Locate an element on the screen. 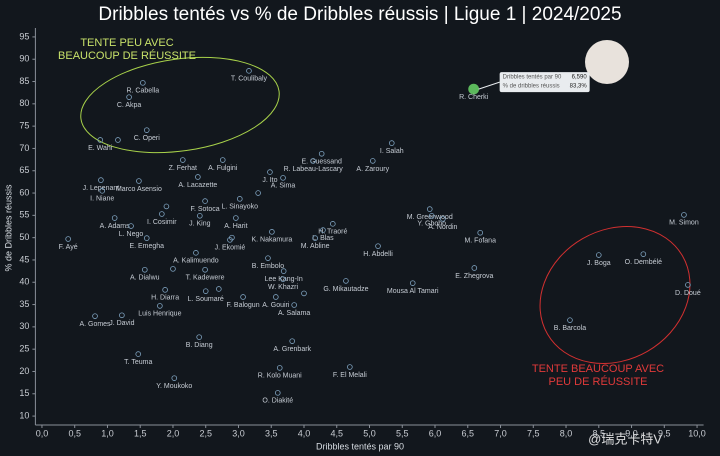 The width and height of the screenshot is (720, 456). point-label: Y. Gboho is located at coordinates (431, 224).